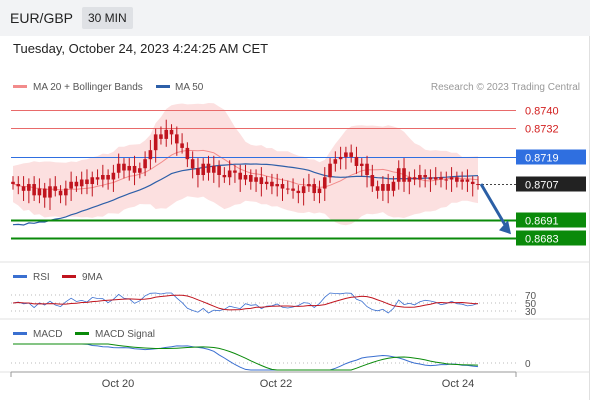 The width and height of the screenshot is (590, 400). What do you see at coordinates (92, 277) in the screenshot?
I see `rsi-ma-legend-label: 9MA` at bounding box center [92, 277].